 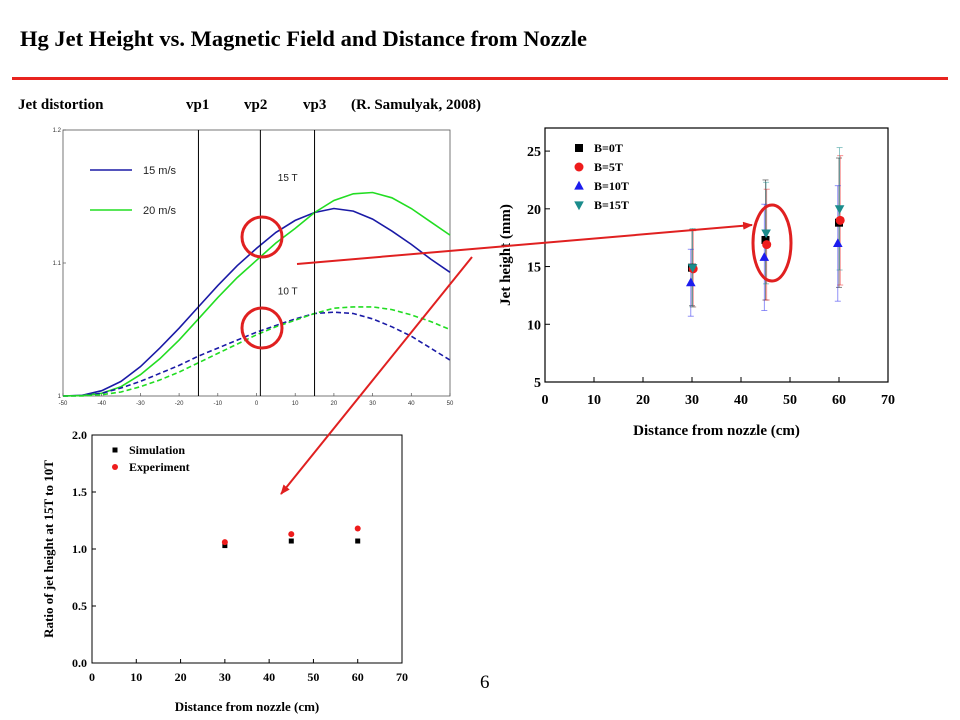 I want to click on dist-x-tick-label-7: 20, so click(x=334, y=404).